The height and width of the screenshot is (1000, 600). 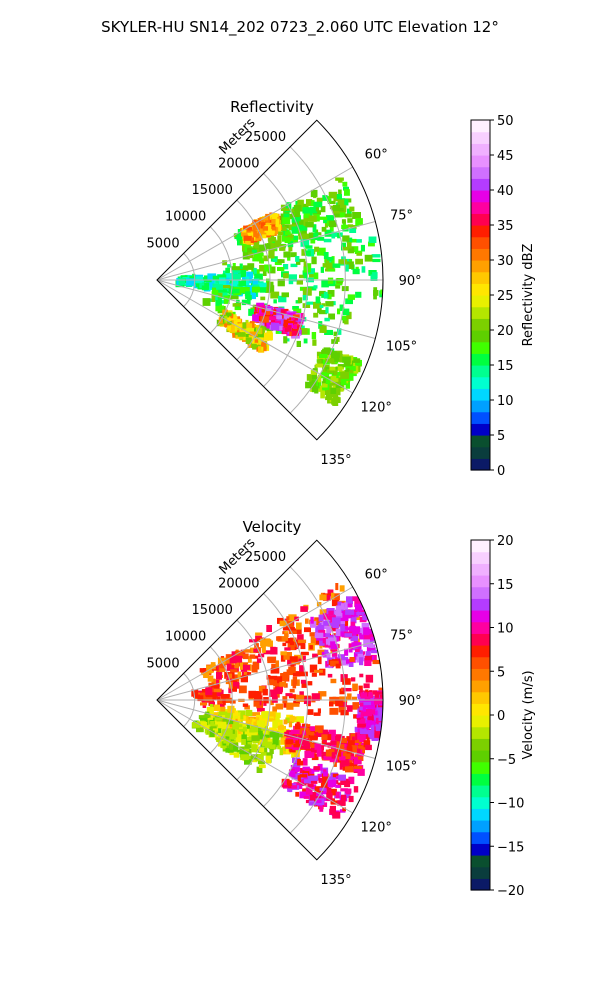 I want to click on azimuth-tick-label: 60°, so click(x=376, y=154).